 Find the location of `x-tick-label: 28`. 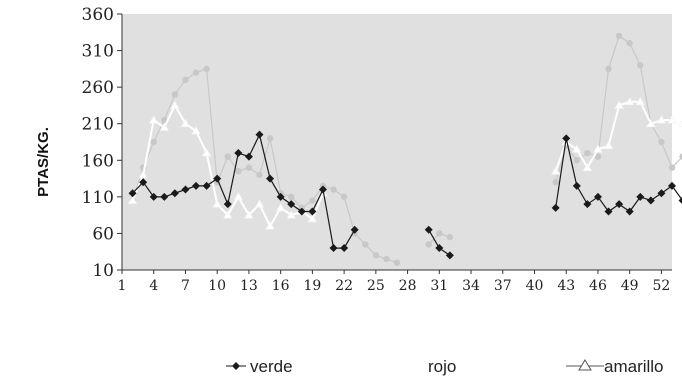

x-tick-label: 28 is located at coordinates (408, 286).